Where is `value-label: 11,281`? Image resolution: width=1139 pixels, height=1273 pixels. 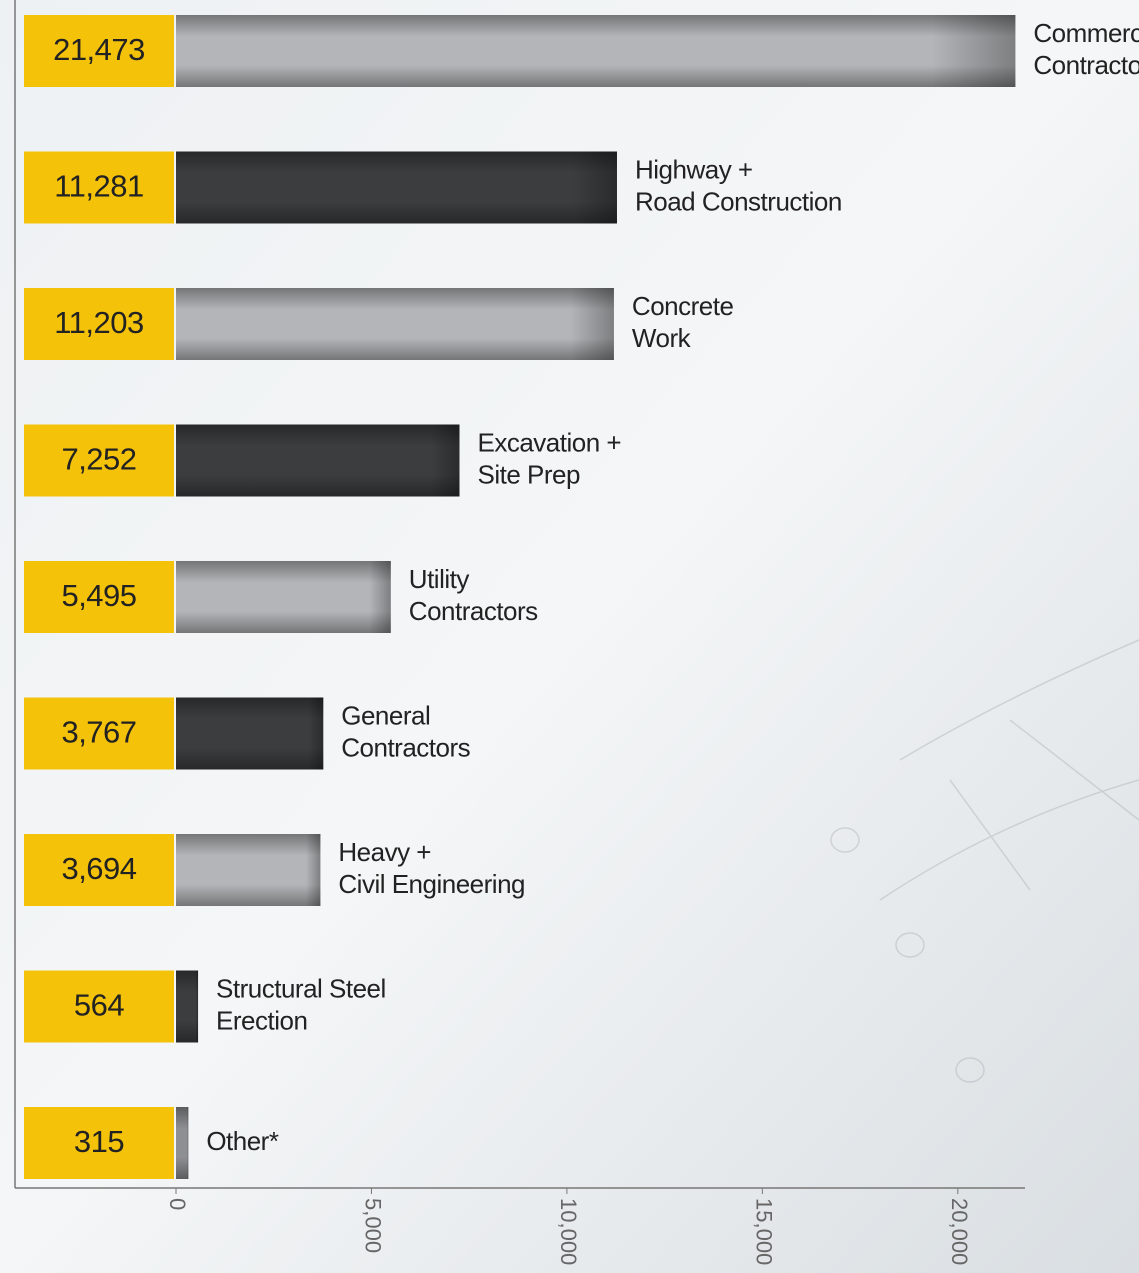
value-label: 11,281 is located at coordinates (99, 186).